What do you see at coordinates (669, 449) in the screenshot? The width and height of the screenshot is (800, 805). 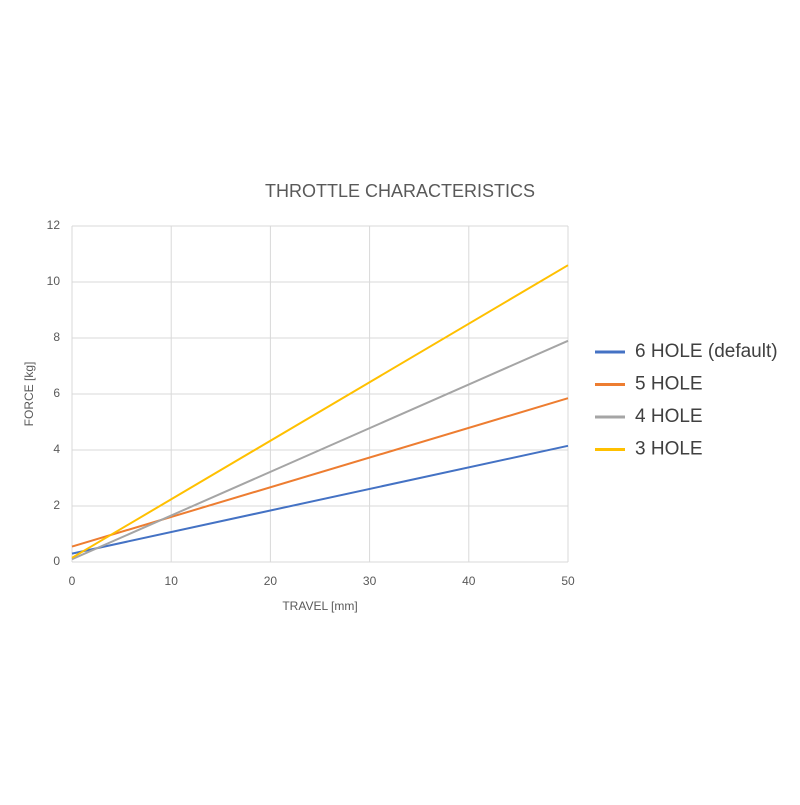 I see `legend-label: 3 HOLE` at bounding box center [669, 449].